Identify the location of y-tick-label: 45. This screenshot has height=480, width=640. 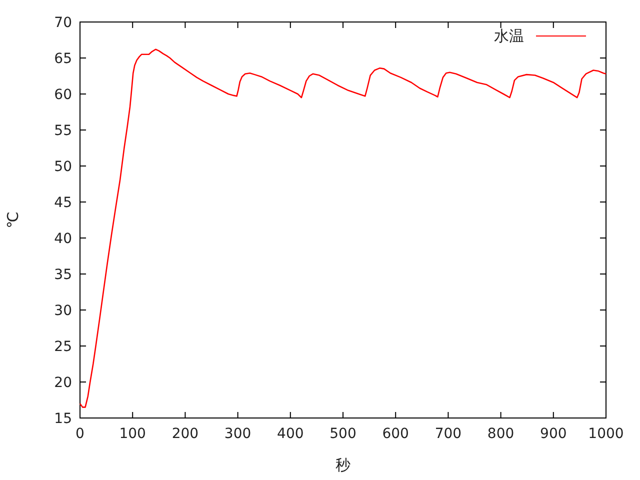
(63, 203).